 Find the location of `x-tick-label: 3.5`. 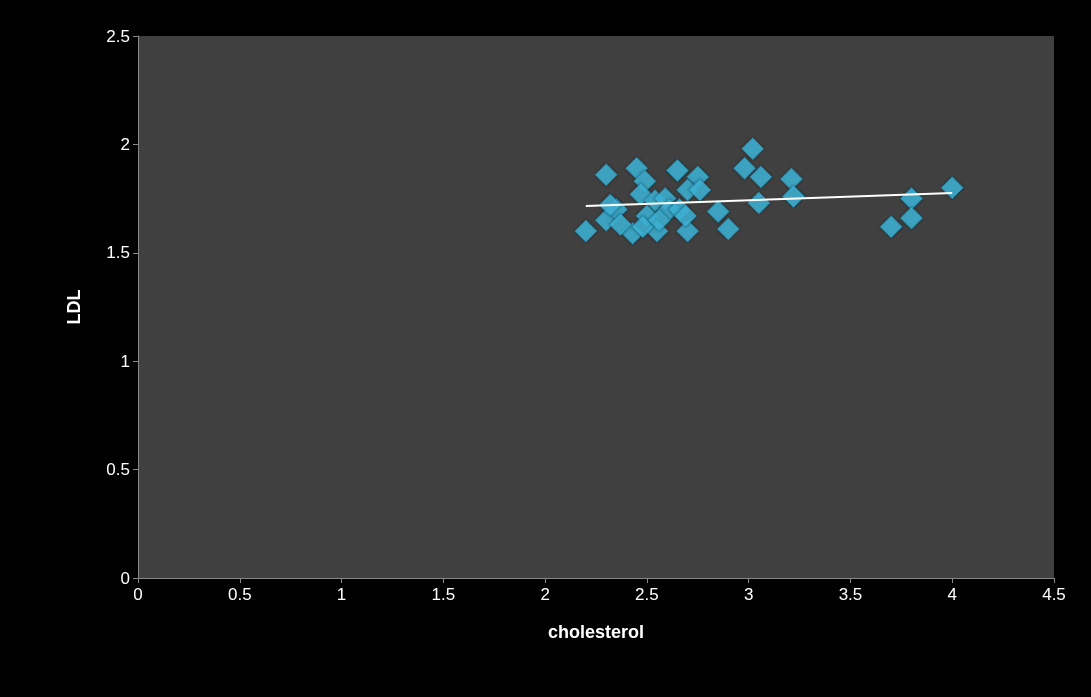

x-tick-label: 3.5 is located at coordinates (850, 594).